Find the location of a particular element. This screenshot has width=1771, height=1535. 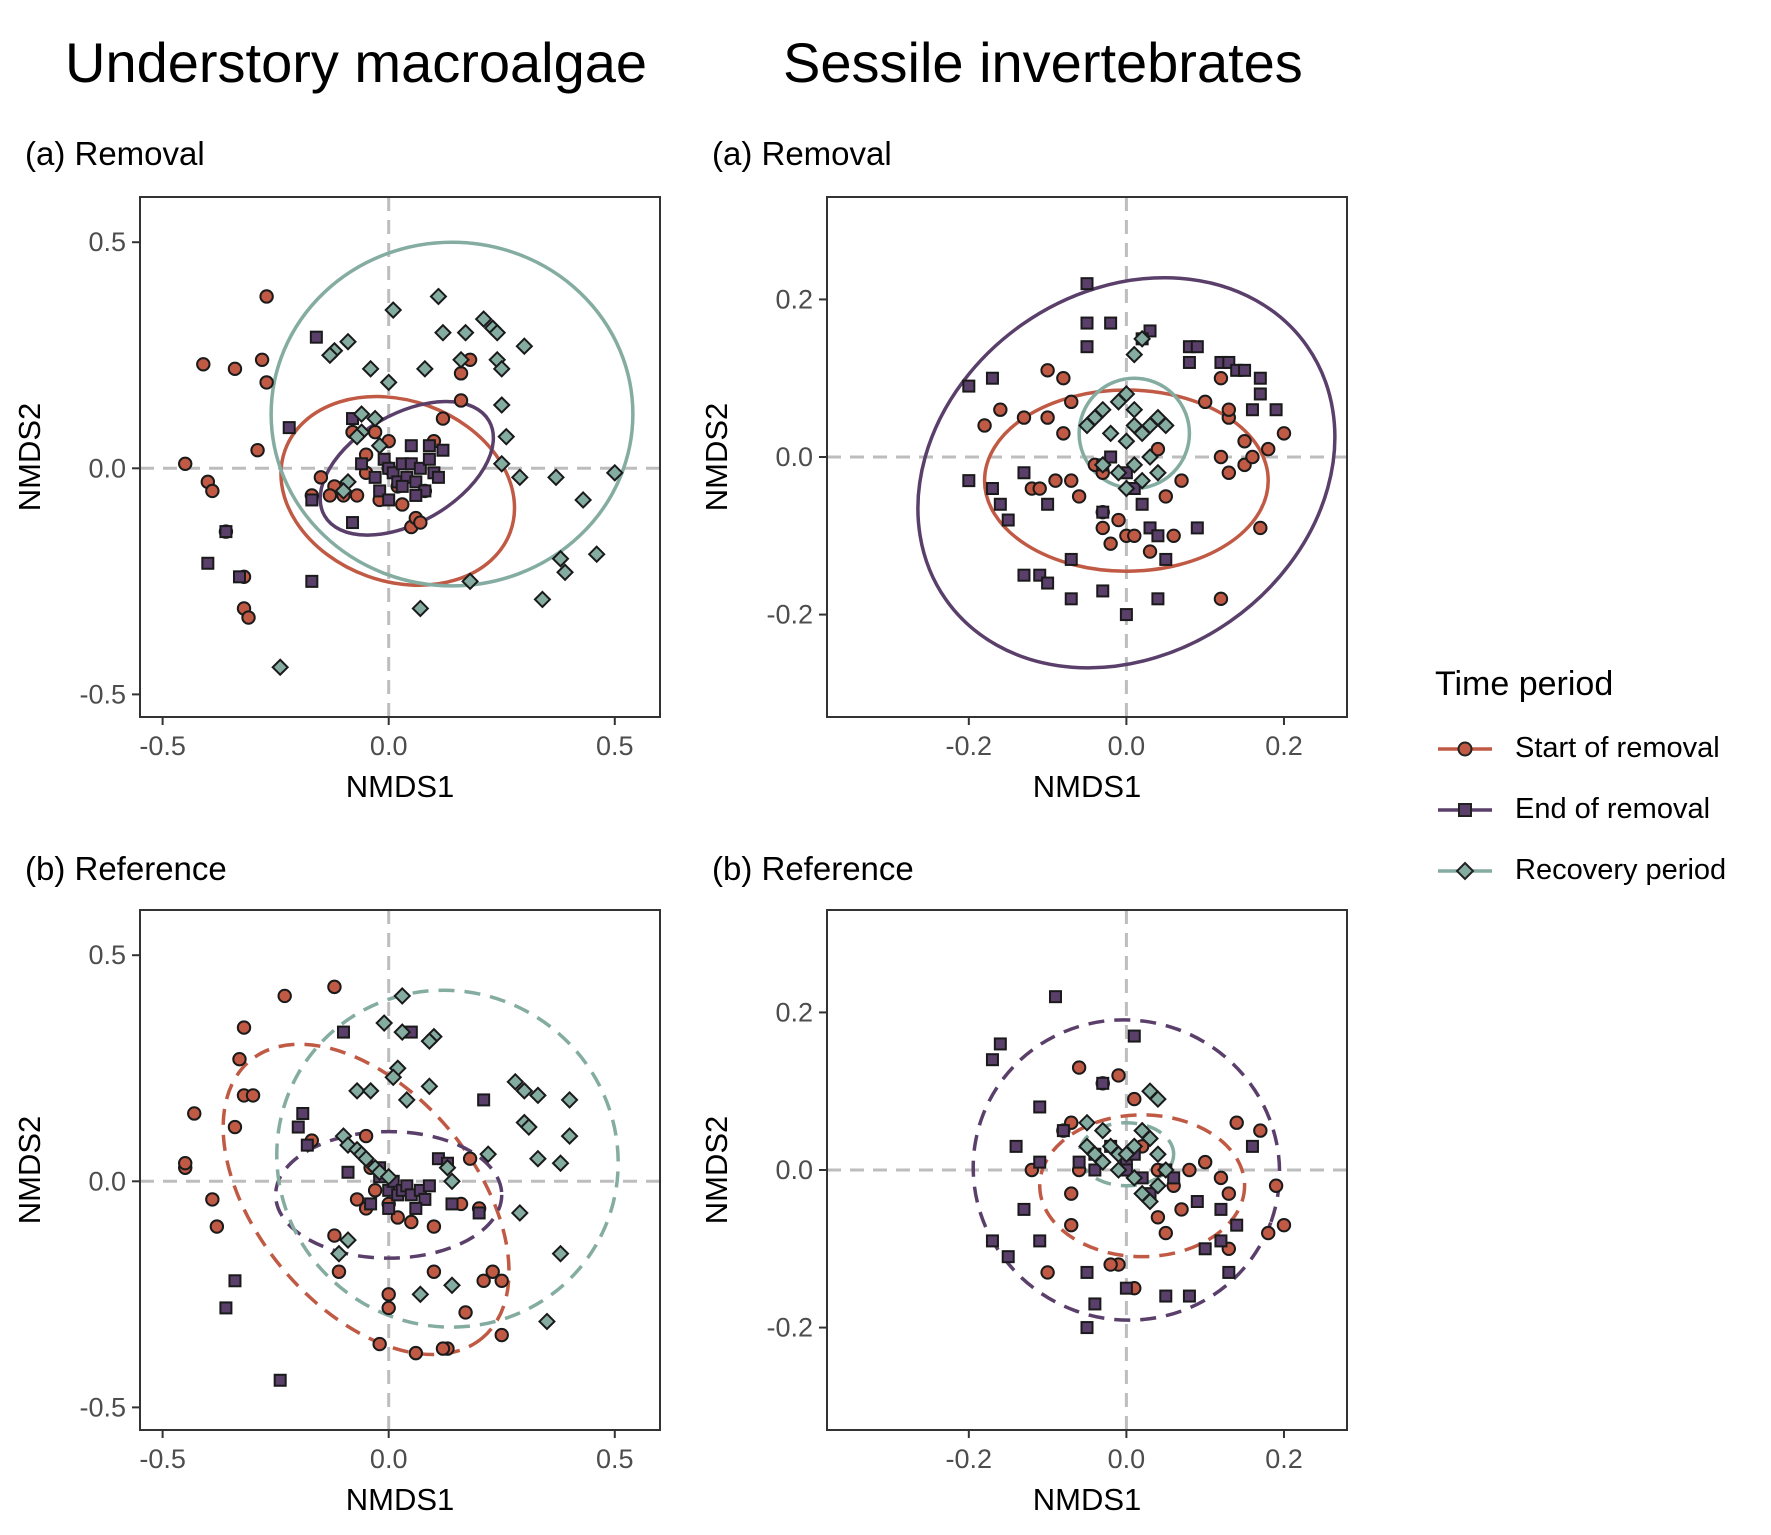

x-tick-label: 0.5 is located at coordinates (615, 746).